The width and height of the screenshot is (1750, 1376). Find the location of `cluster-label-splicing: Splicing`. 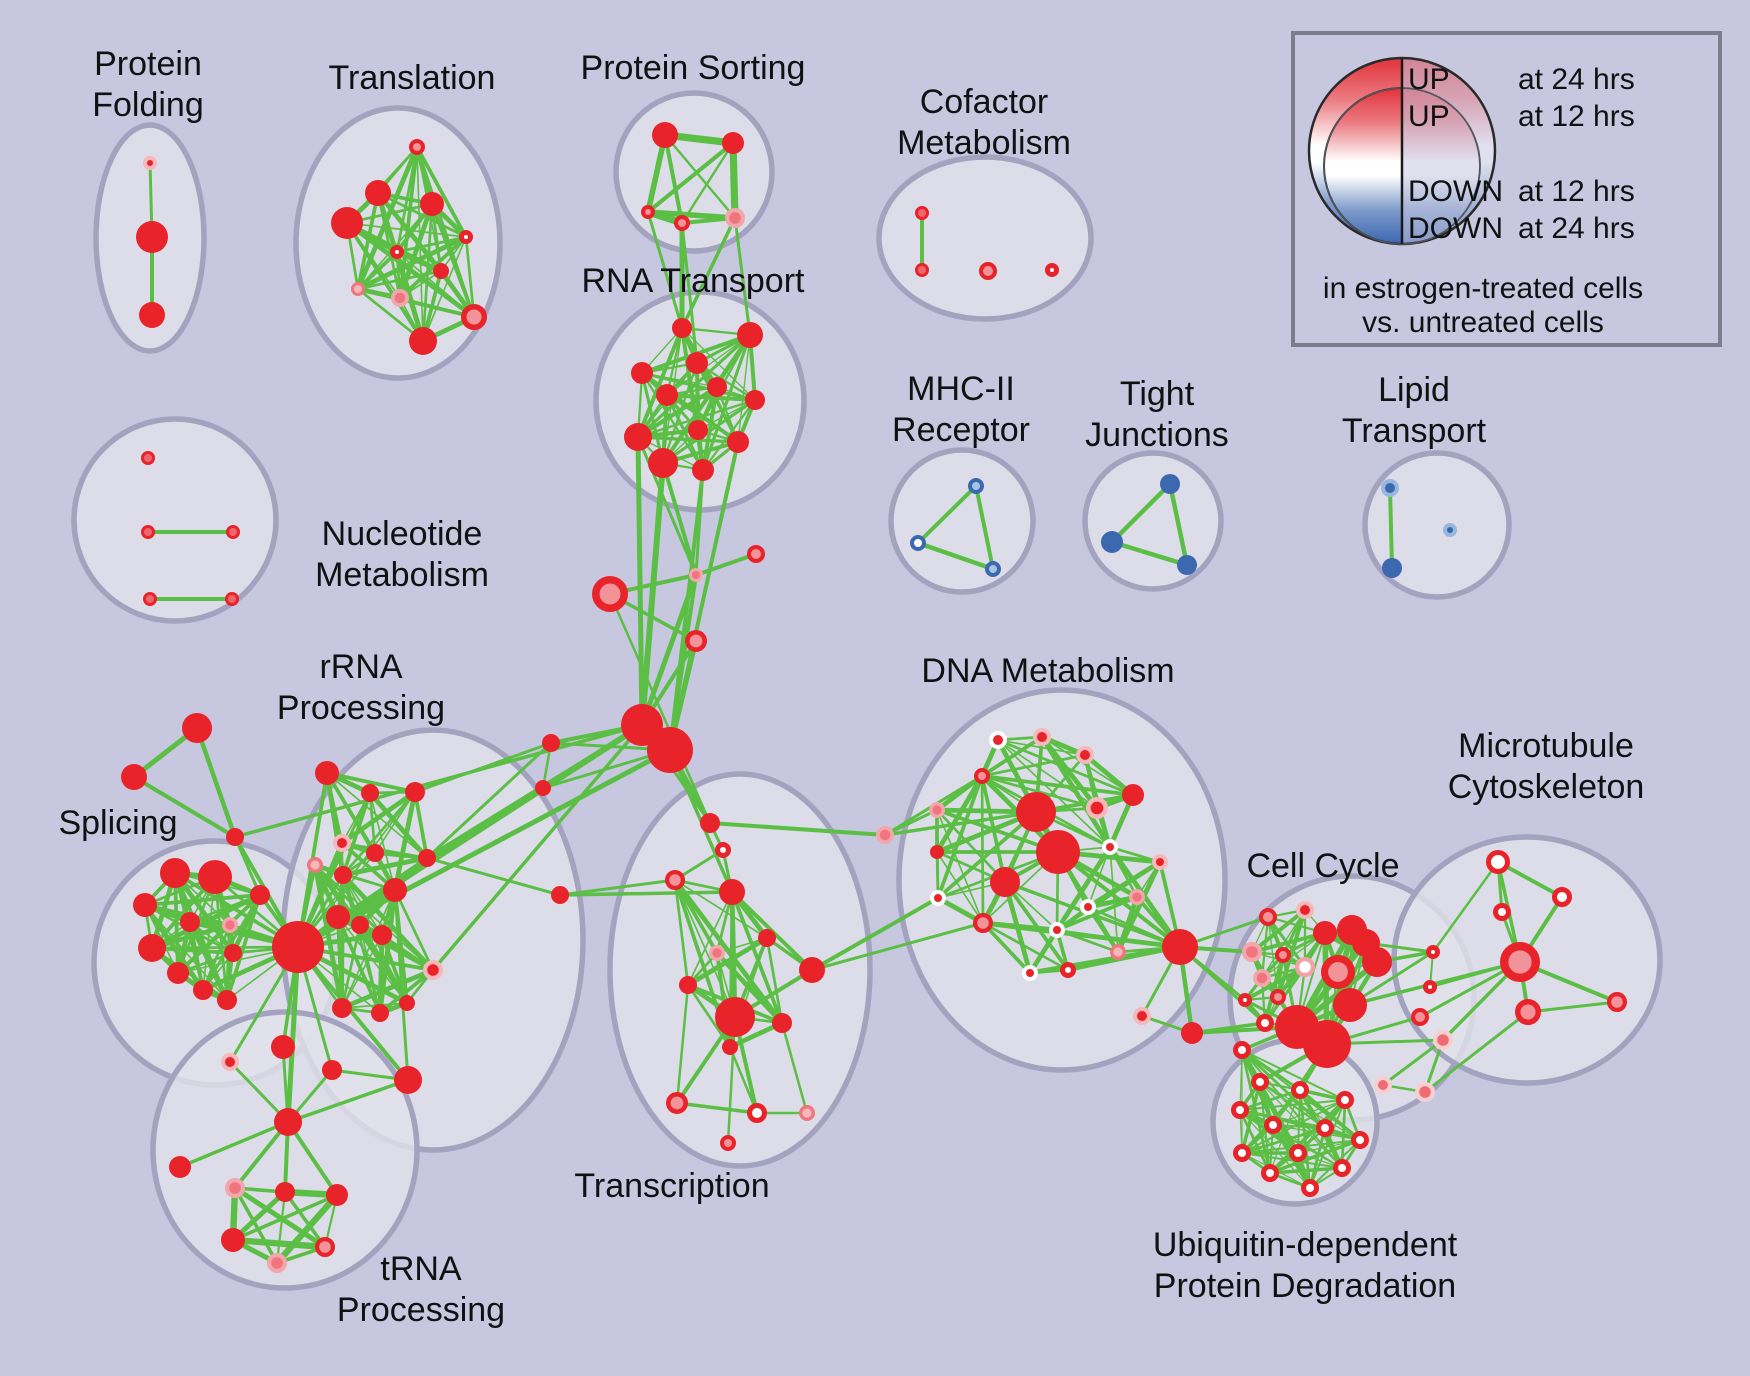

cluster-label-splicing: Splicing is located at coordinates (117, 823).